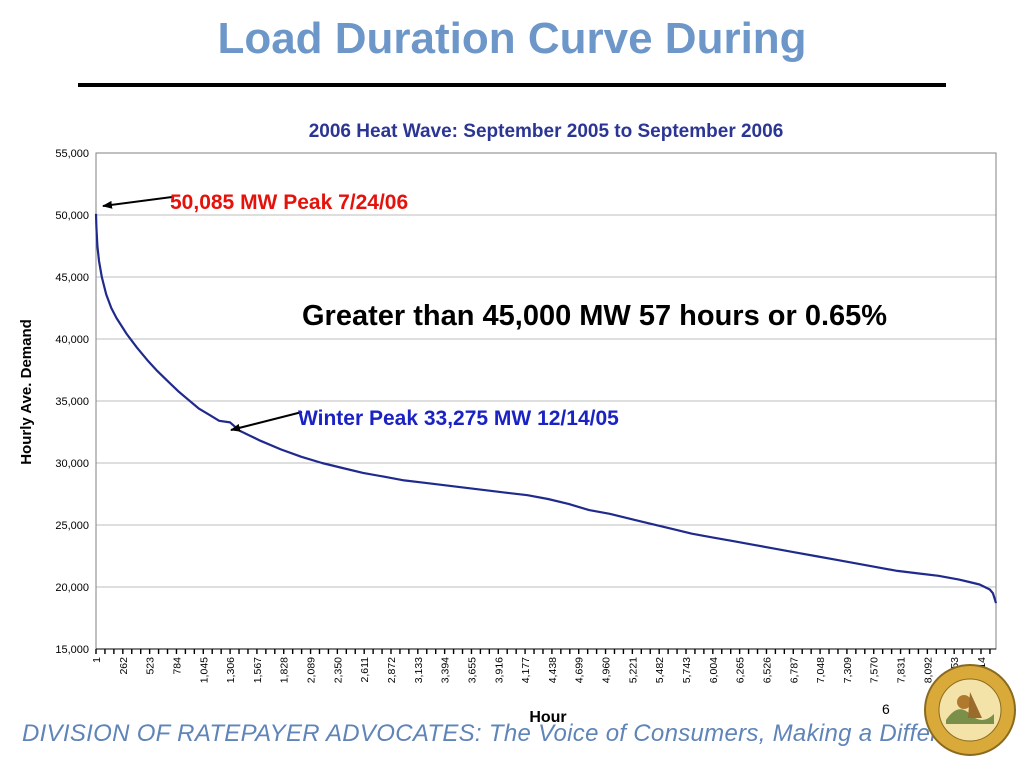 The height and width of the screenshot is (768, 1024). Describe the element at coordinates (821, 670) in the screenshot. I see `x-tick-label: 7,048` at that location.